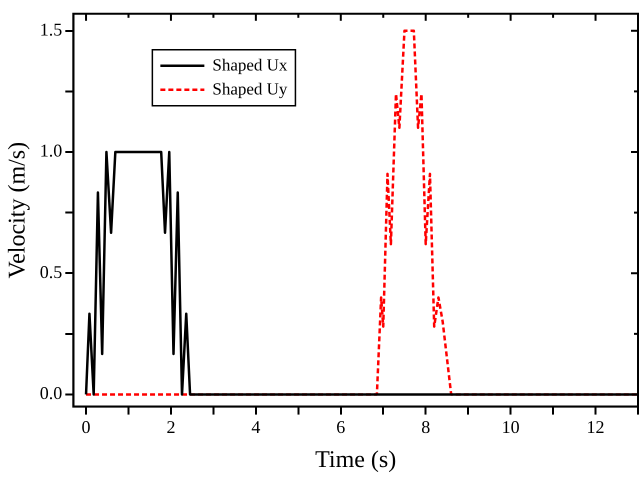  What do you see at coordinates (255, 427) in the screenshot?
I see `x-tick-label: 4` at bounding box center [255, 427].